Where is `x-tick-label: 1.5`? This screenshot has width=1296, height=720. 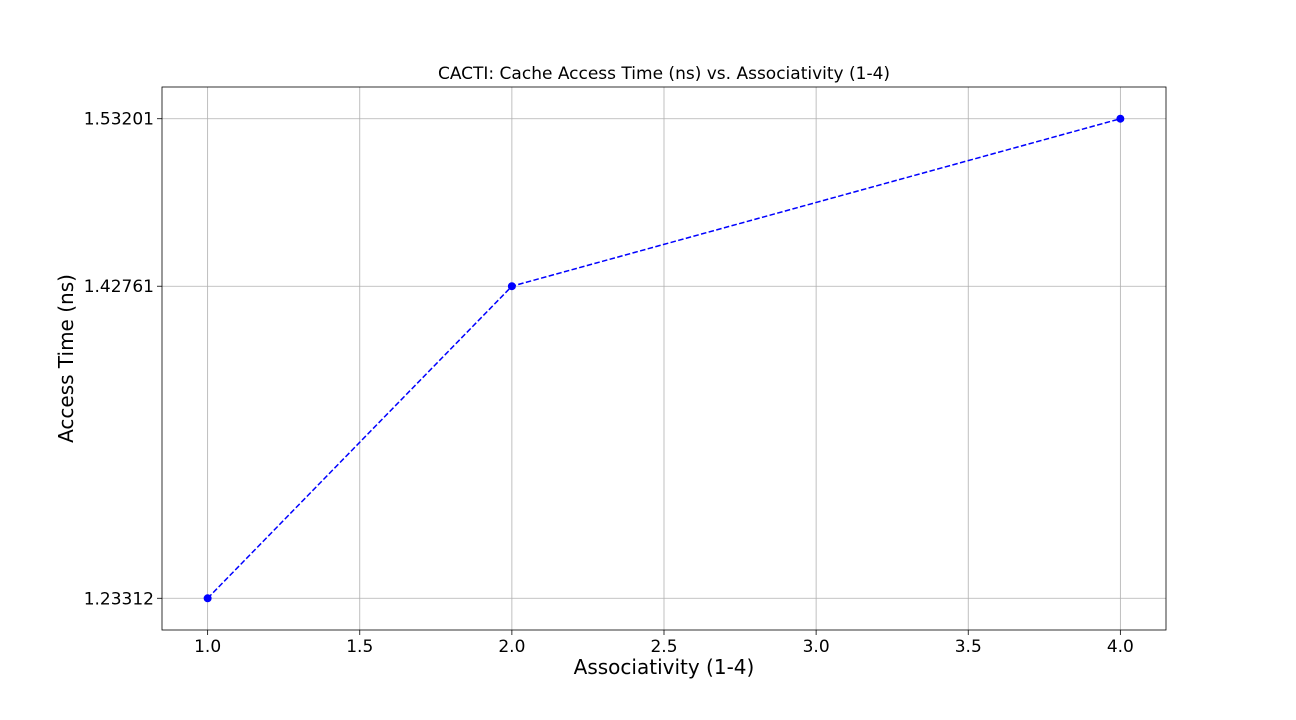
x-tick-label: 1.5 is located at coordinates (359, 647).